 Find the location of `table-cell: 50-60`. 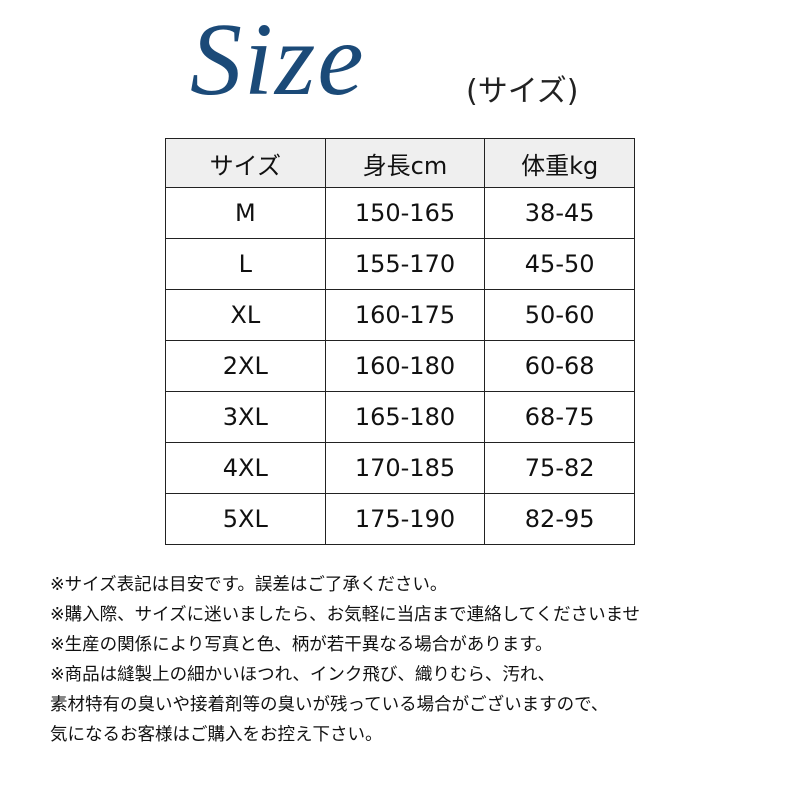

table-cell: 50-60 is located at coordinates (559, 315).